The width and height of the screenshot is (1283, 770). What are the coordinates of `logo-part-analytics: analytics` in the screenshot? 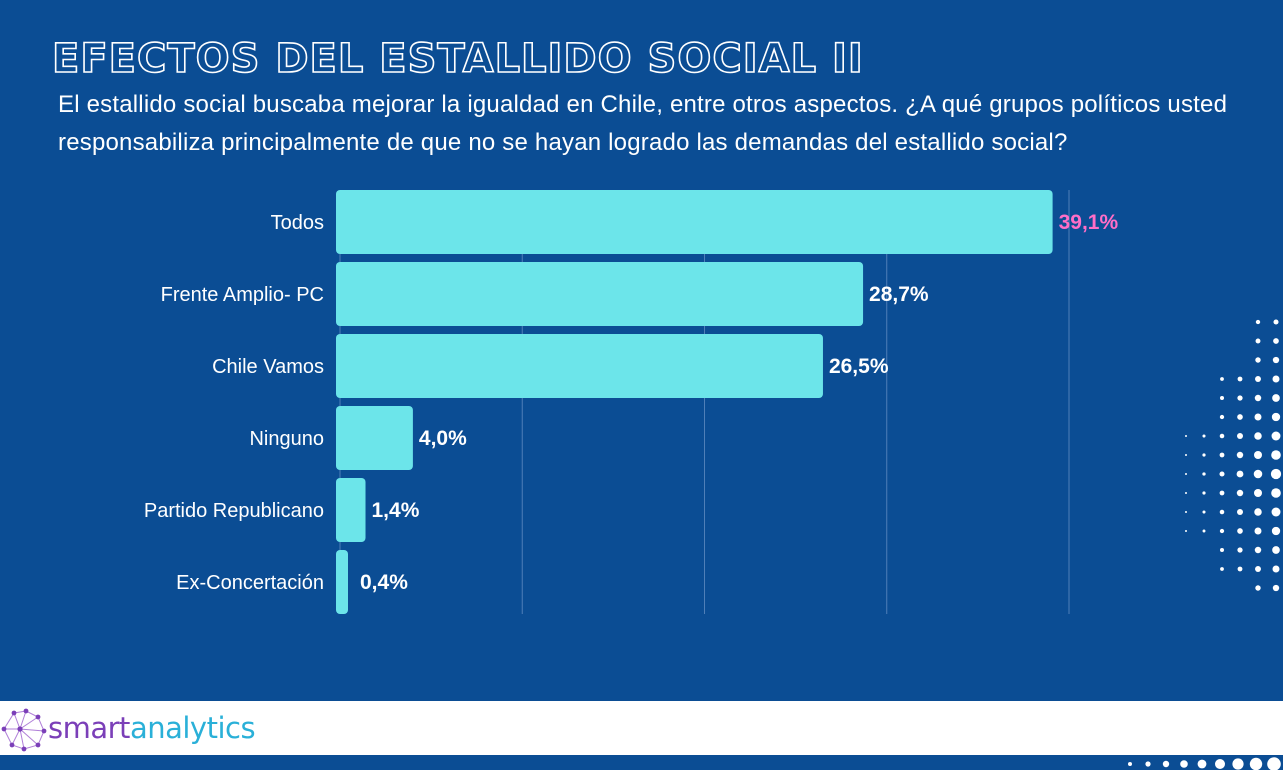 It's located at (192, 728).